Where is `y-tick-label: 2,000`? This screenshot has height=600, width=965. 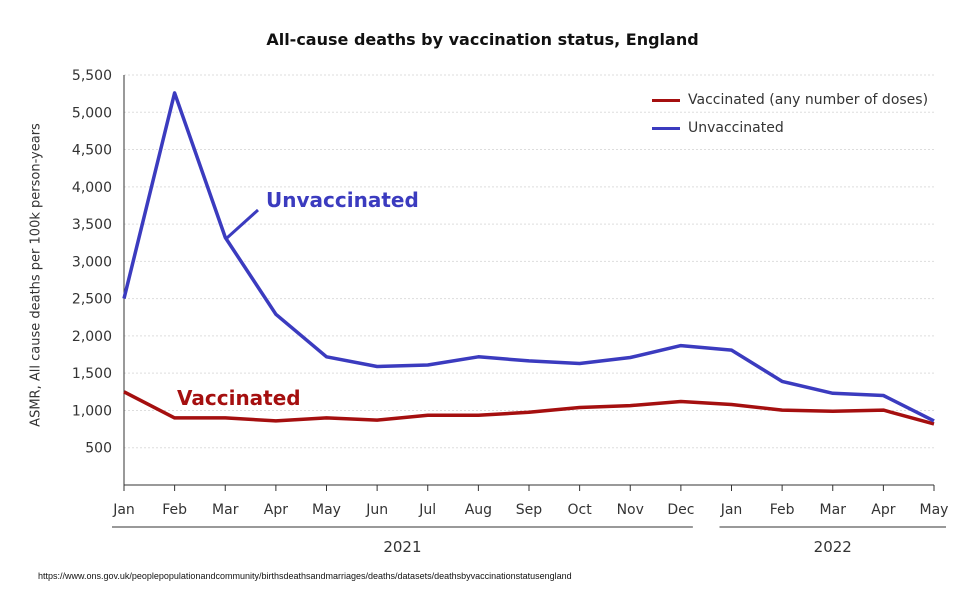 y-tick-label: 2,000 is located at coordinates (92, 337).